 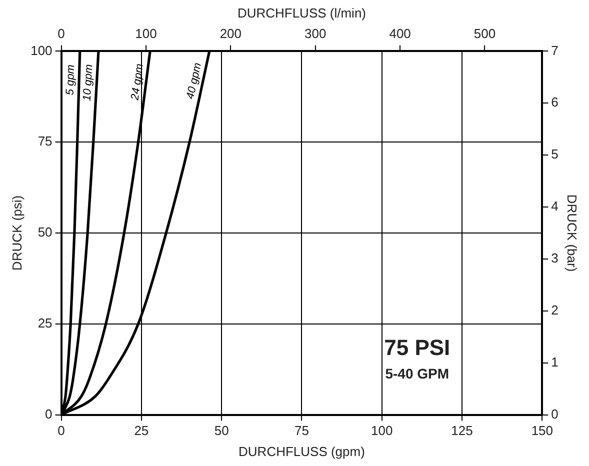 I want to click on x-axis-title: DURCHFLUSS (gpm), so click(x=301, y=451).